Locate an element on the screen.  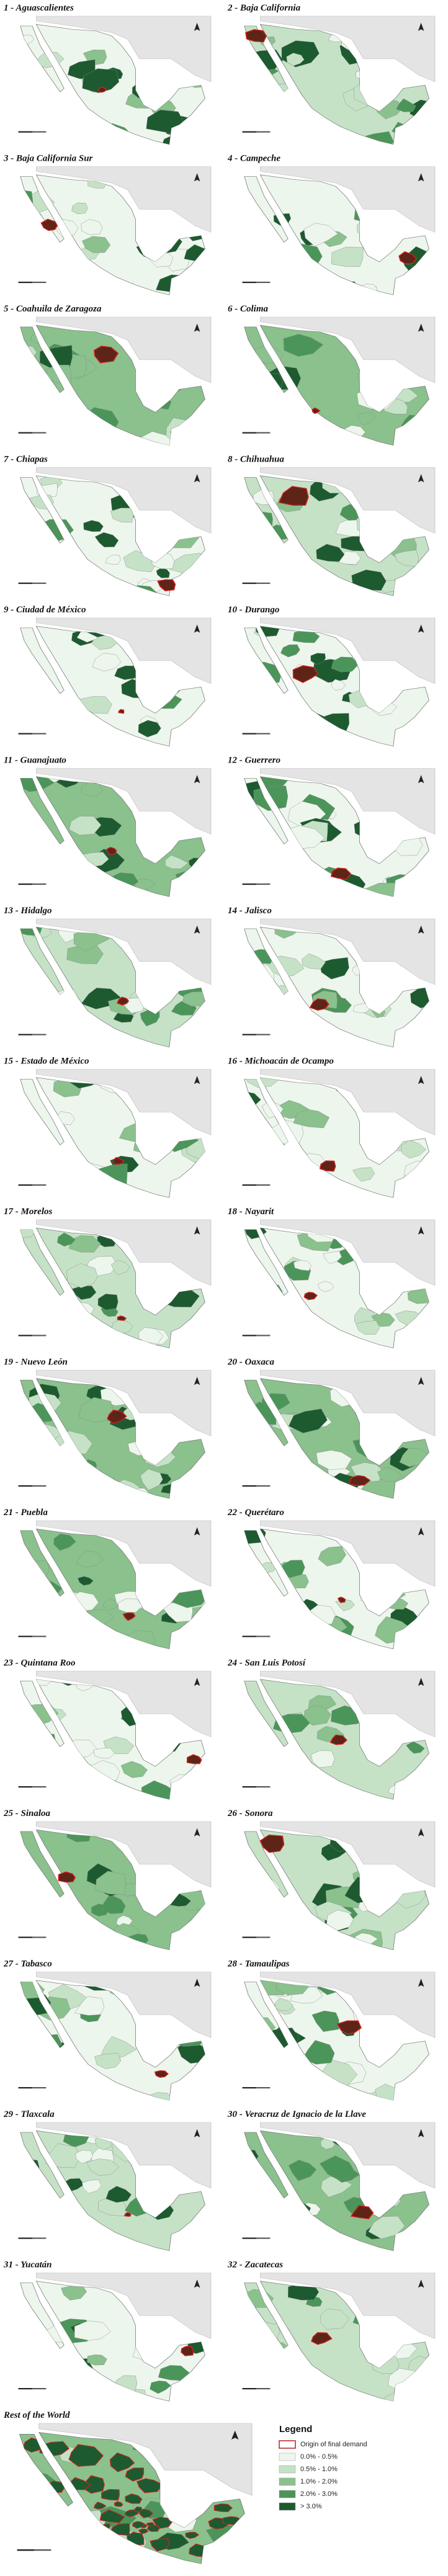
panel-title: 18 - Nayarit is located at coordinates (251, 1212).